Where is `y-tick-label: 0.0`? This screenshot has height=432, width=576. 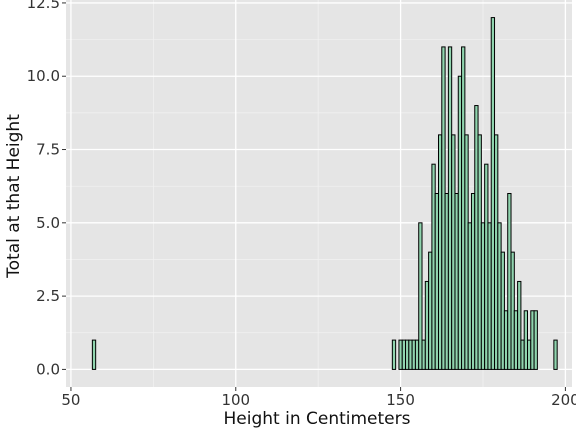
y-tick-label: 0.0 is located at coordinates (48, 369).